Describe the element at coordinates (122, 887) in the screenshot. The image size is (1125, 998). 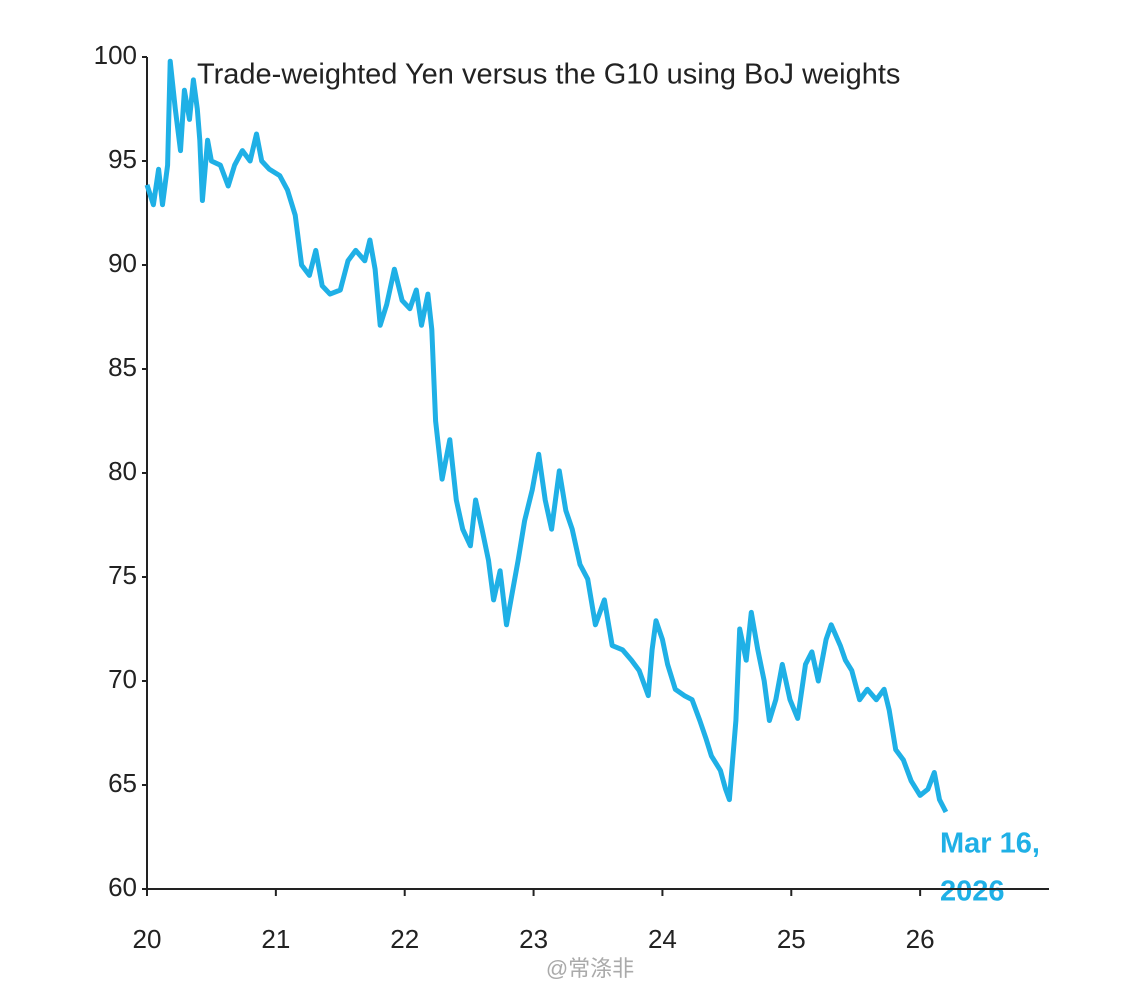
I see `y-tick-label: 60` at that location.